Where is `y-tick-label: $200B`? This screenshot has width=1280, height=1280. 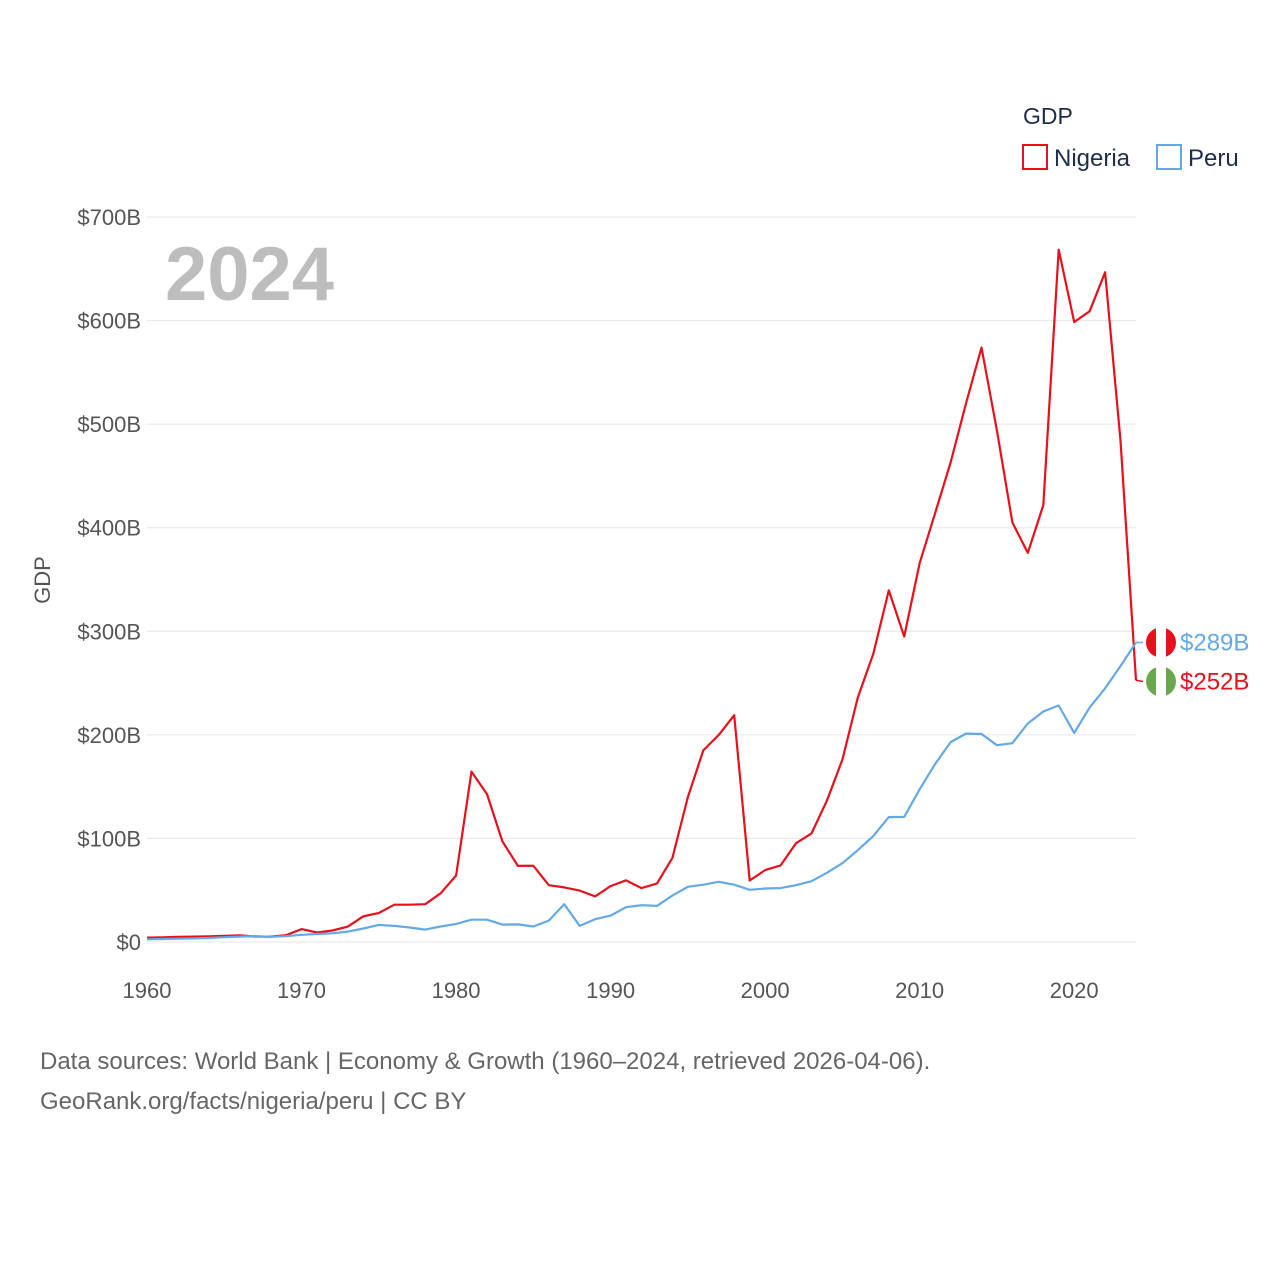 y-tick-label: $200B is located at coordinates (109, 735).